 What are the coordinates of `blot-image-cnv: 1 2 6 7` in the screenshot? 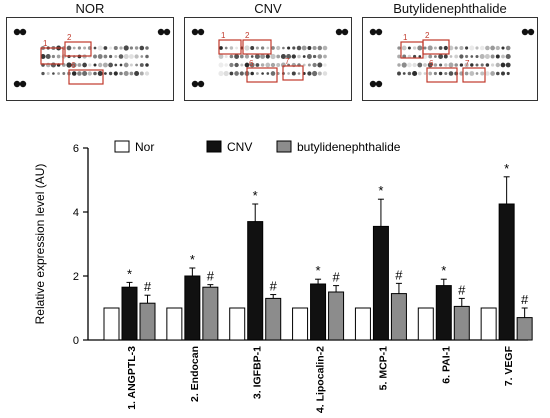 It's located at (270, 58).